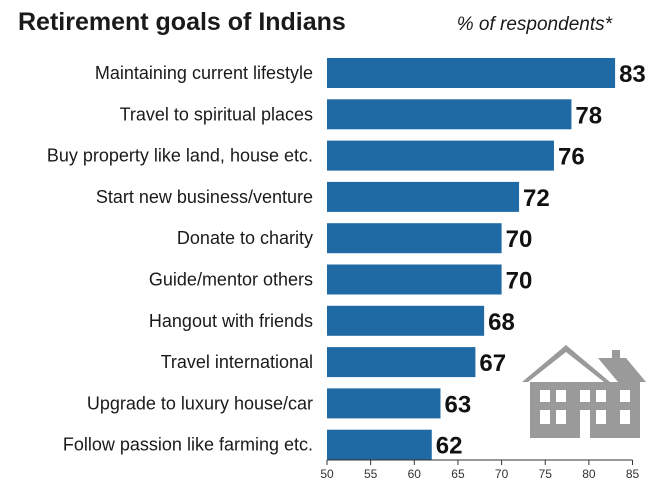 Image resolution: width=660 pixels, height=493 pixels. I want to click on category-label: Donate to charity, so click(245, 238).